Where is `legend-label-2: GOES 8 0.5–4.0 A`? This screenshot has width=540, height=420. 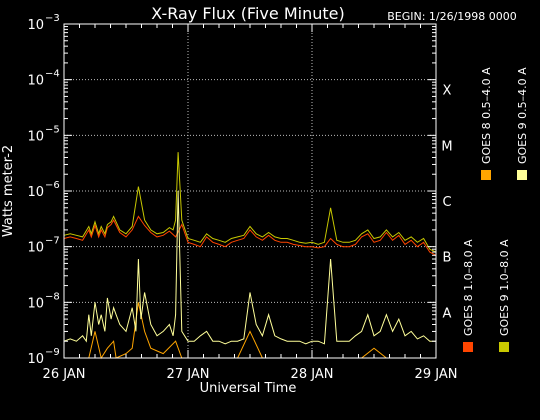 legend-label-2: GOES 8 0.5–4.0 A is located at coordinates (486, 115).